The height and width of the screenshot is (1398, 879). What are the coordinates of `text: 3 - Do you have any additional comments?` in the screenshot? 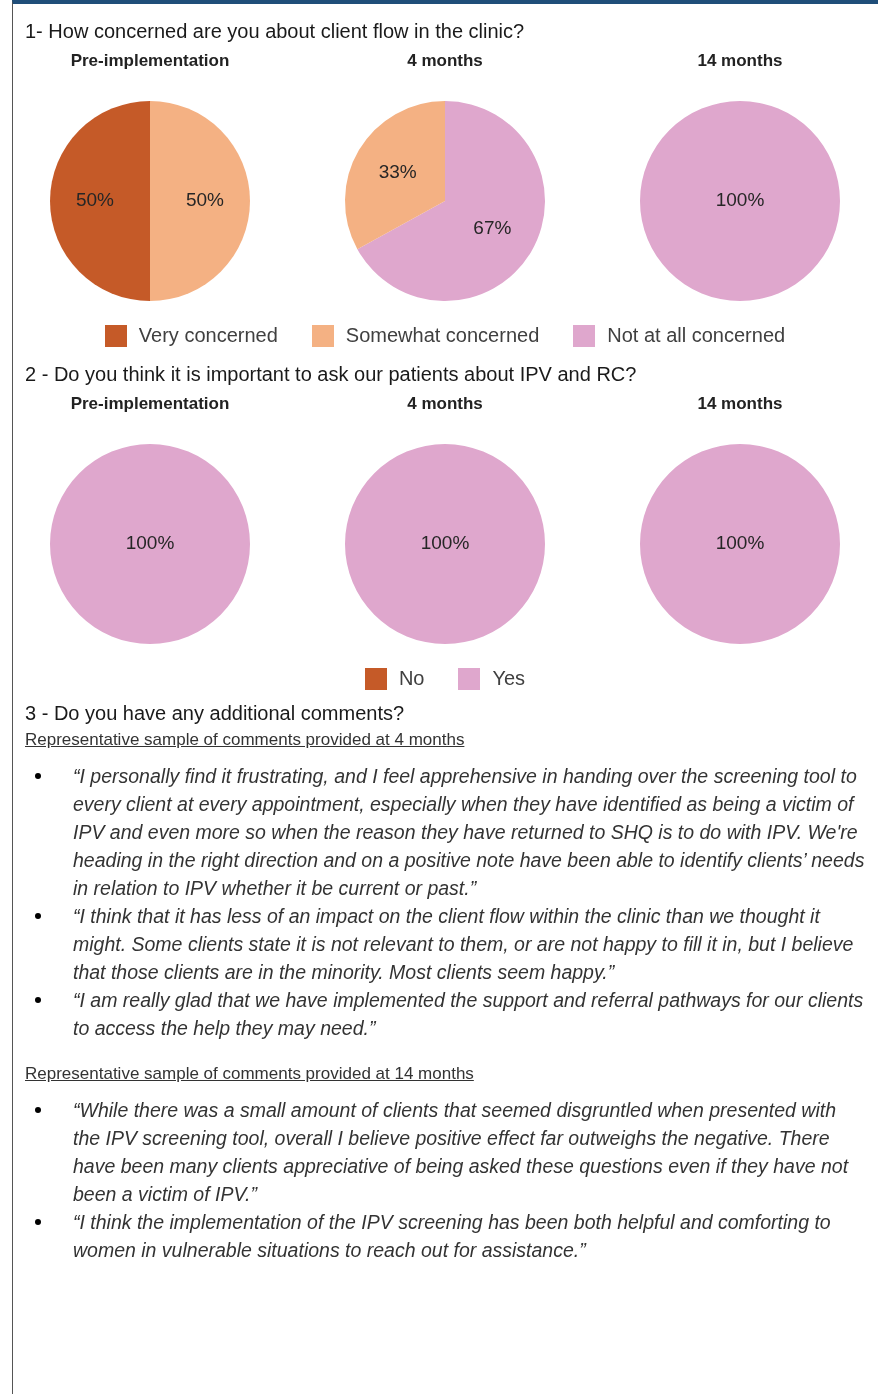 It's located at (215, 713).